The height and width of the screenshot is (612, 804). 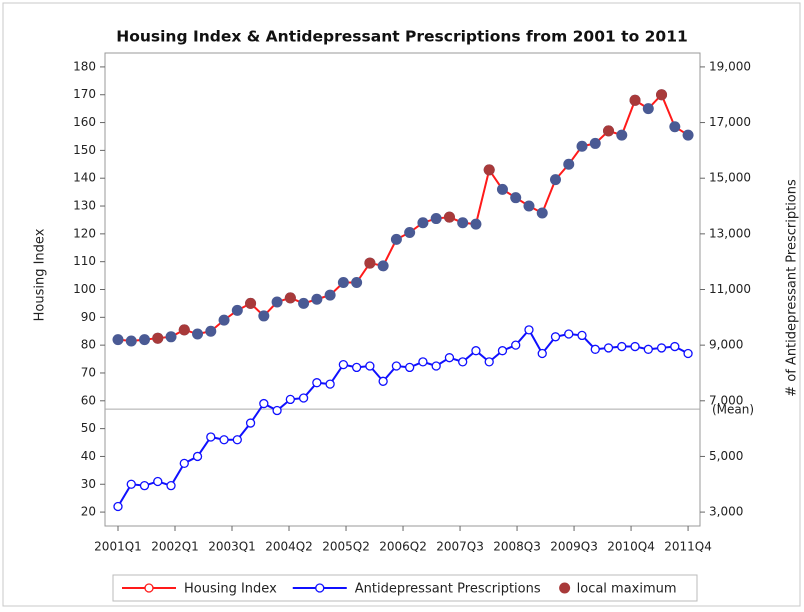 I want to click on y-tick-label: 160, so click(x=84, y=122).